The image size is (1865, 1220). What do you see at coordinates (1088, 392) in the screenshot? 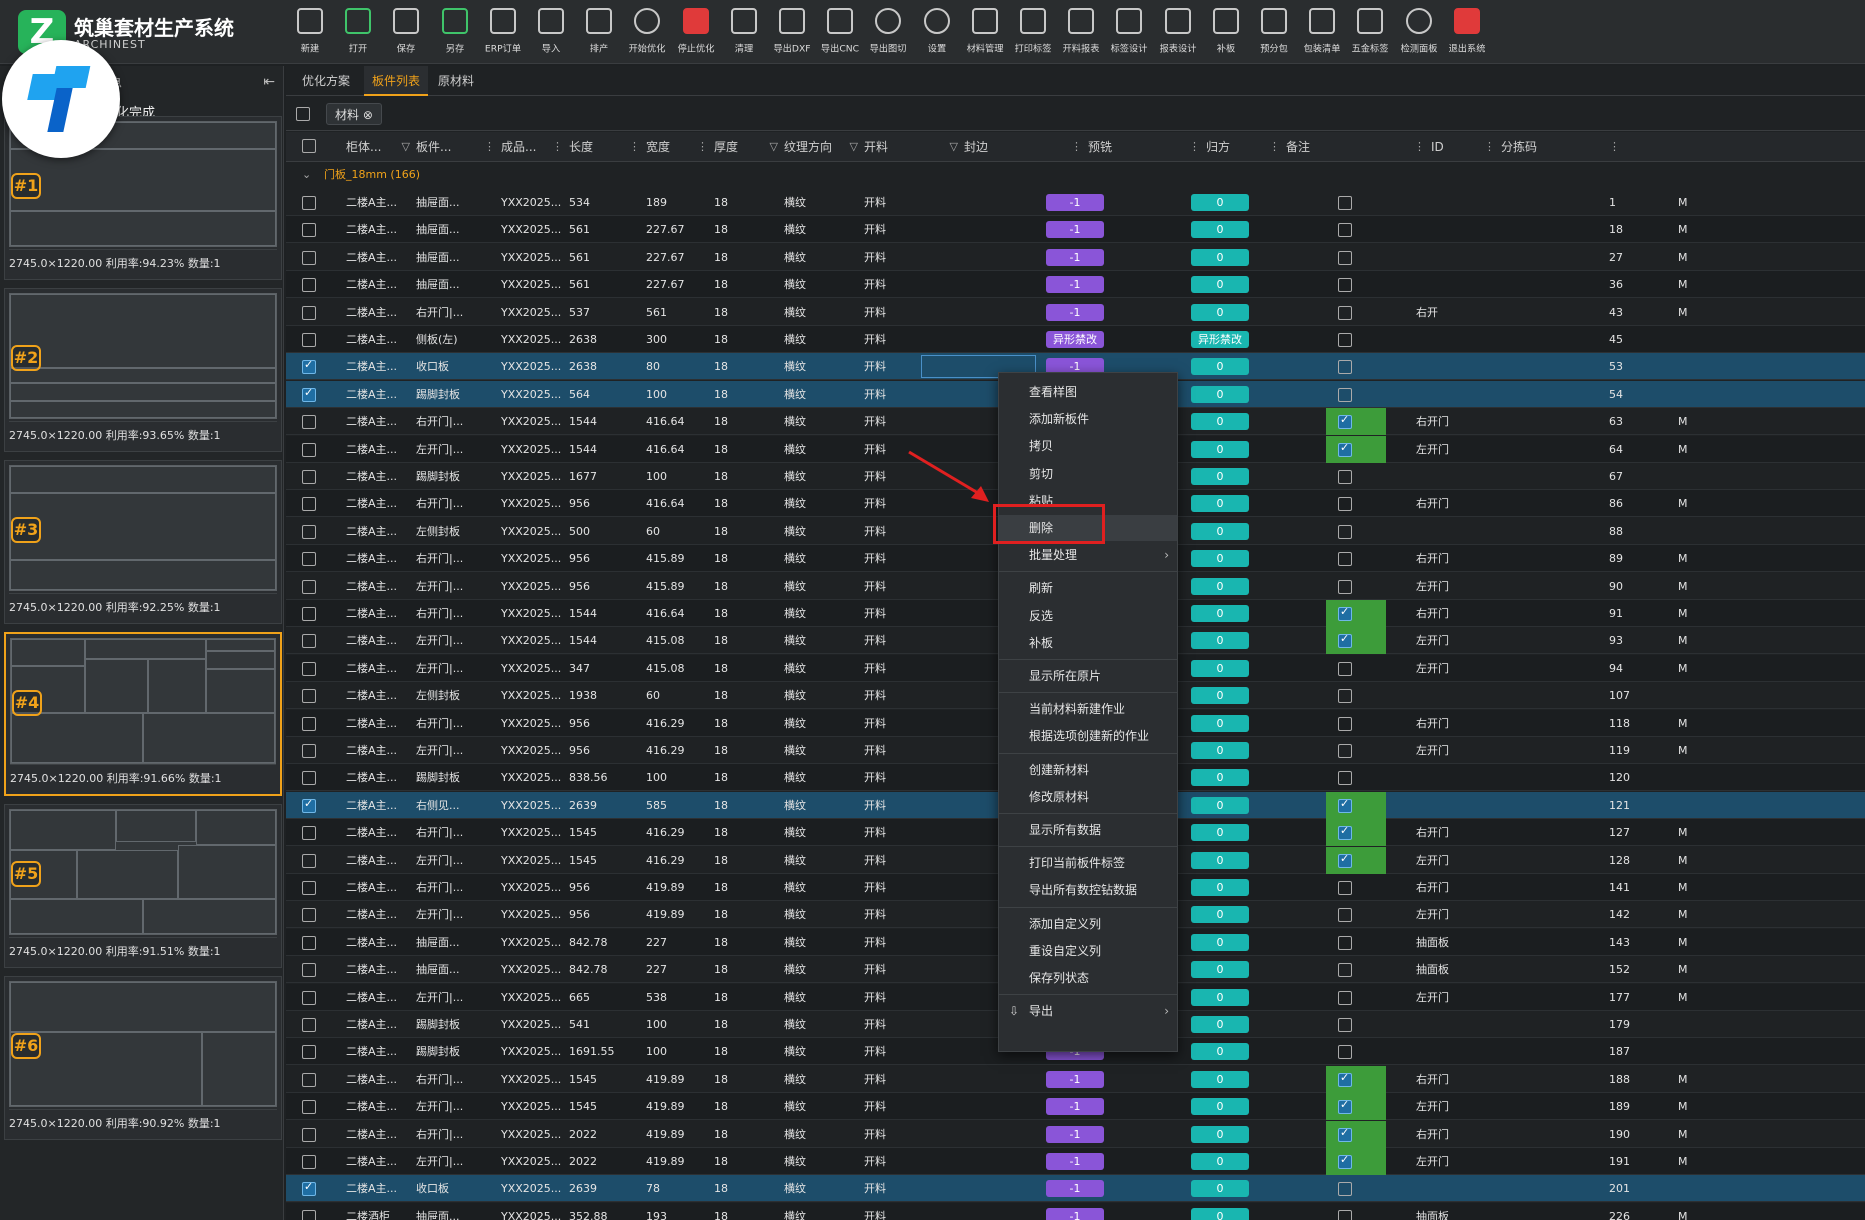
I see `menu-item: 查看样图` at bounding box center [1088, 392].